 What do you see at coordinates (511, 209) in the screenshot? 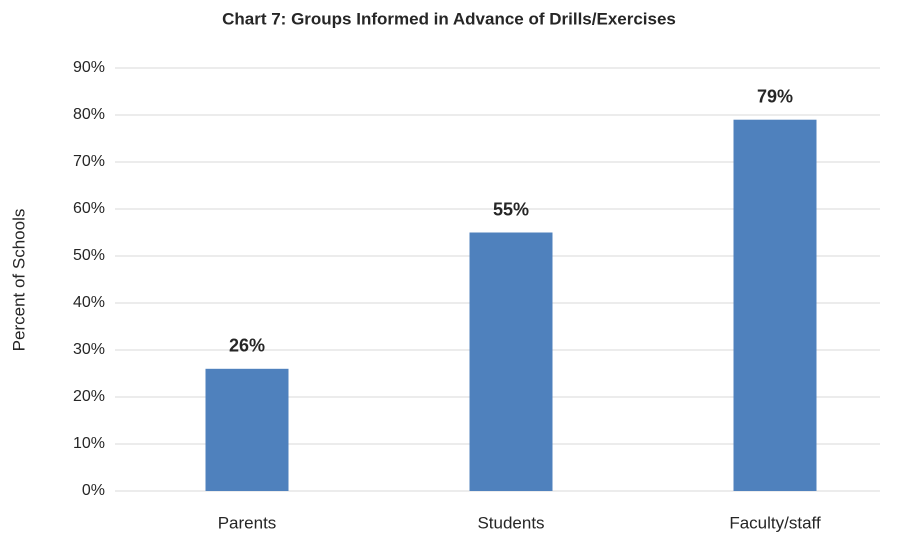
I see `data-label: 55%` at bounding box center [511, 209].